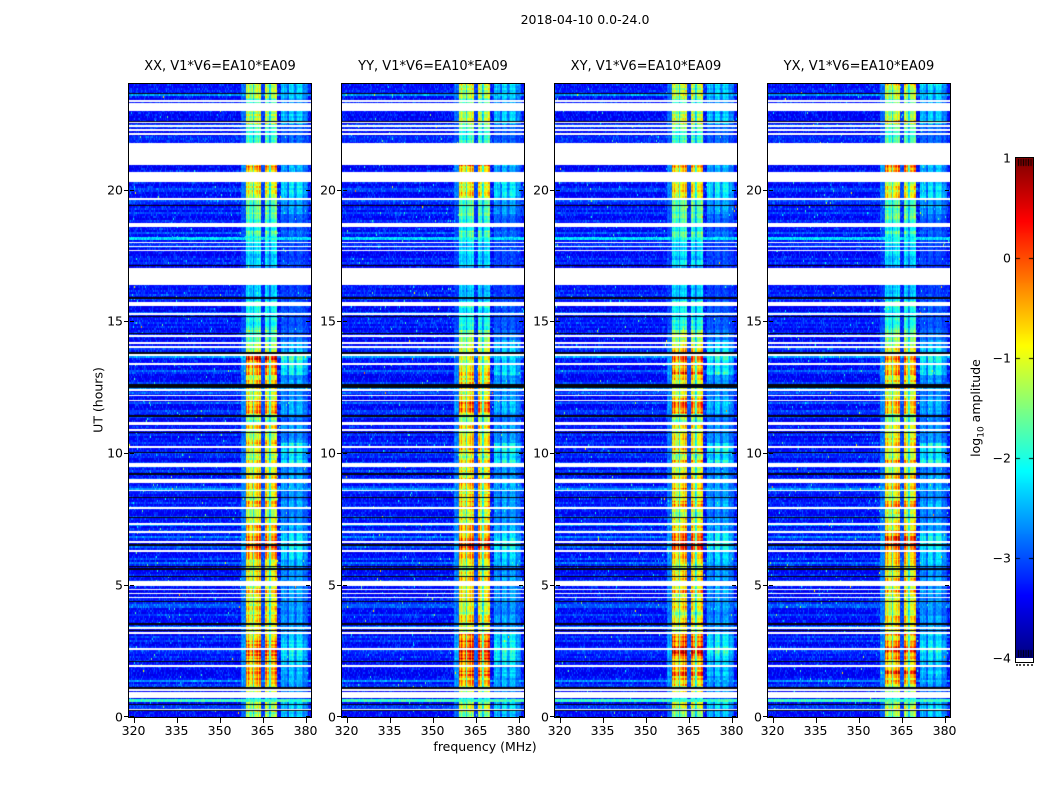  Describe the element at coordinates (119, 717) in the screenshot. I see `y-tick-label: 0` at that location.